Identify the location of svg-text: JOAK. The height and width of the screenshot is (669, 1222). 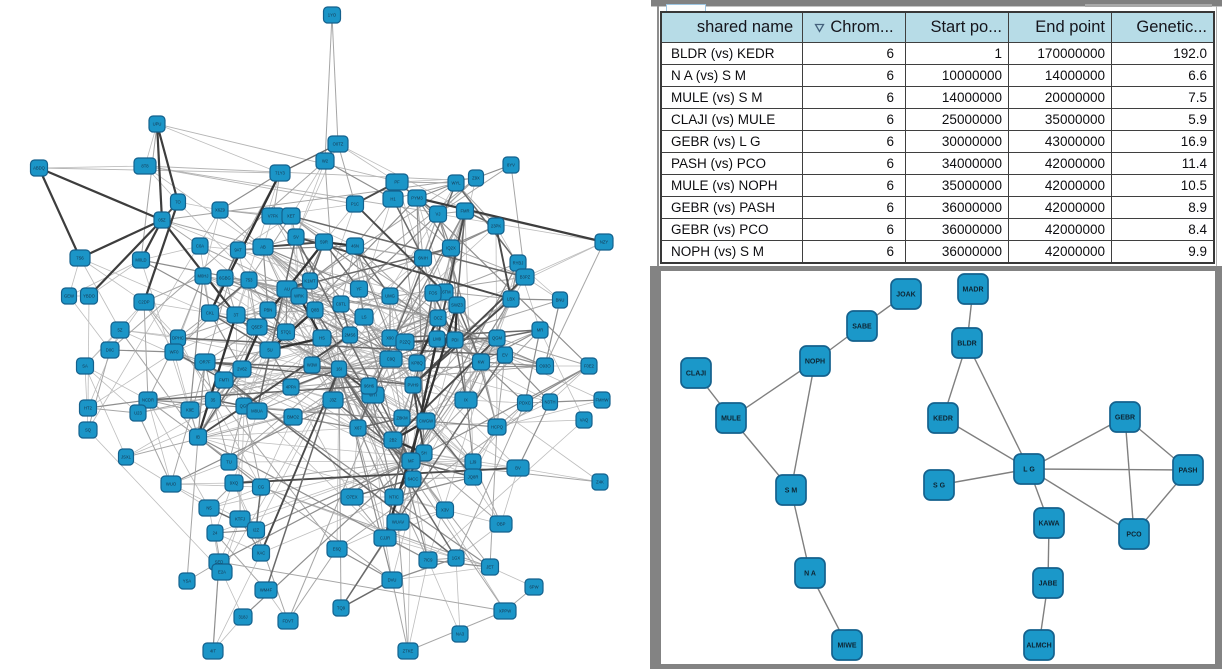
(905, 295).